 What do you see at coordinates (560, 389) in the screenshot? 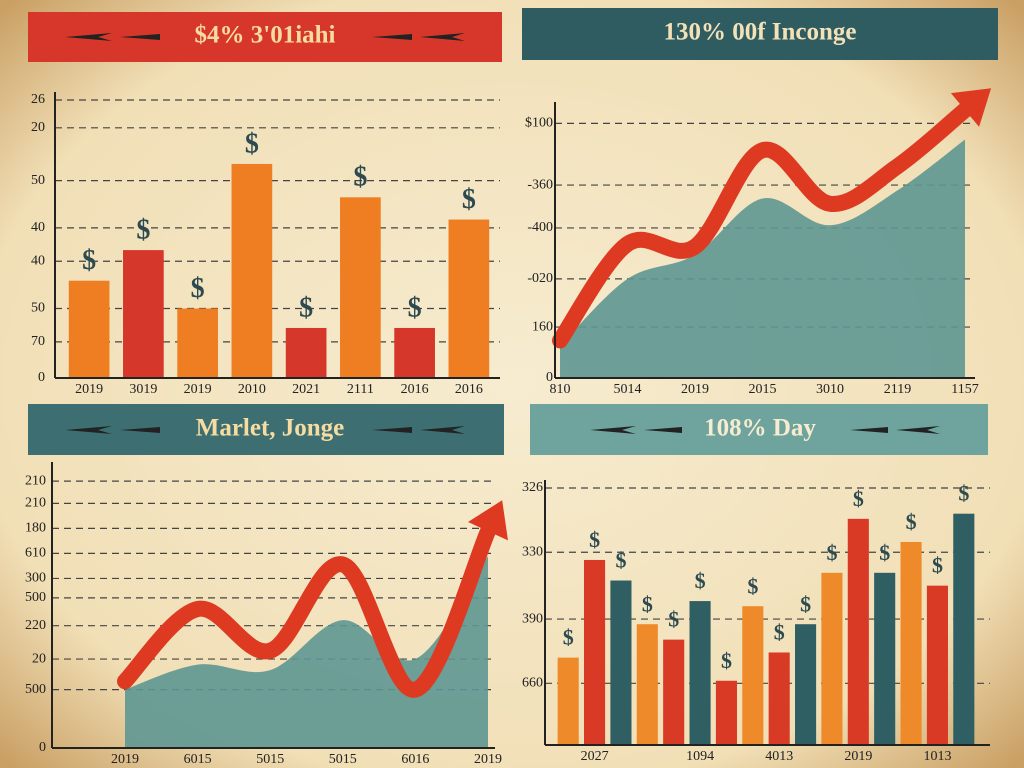
I see `x-tick-label: 810` at bounding box center [560, 389].